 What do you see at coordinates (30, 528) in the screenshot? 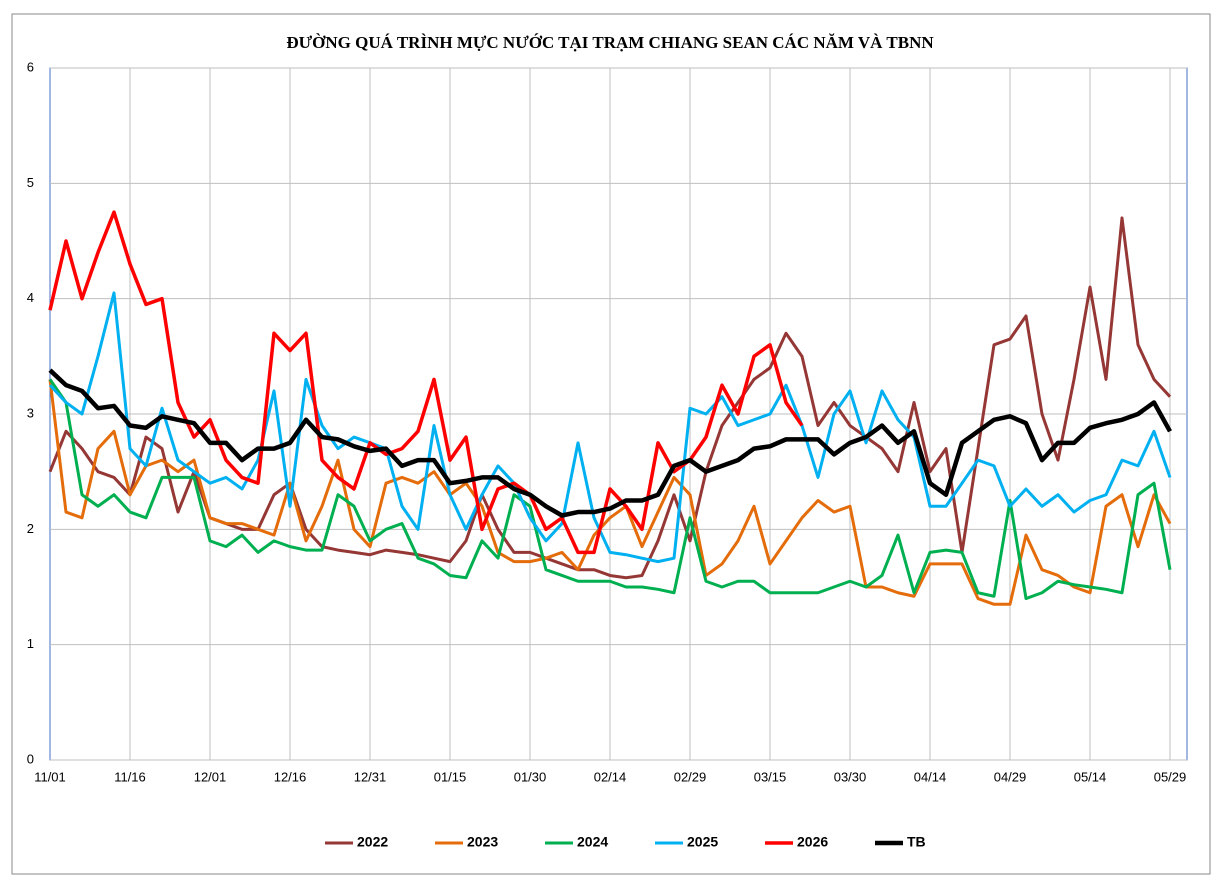
I see `y-tick-label: 2` at bounding box center [30, 528].